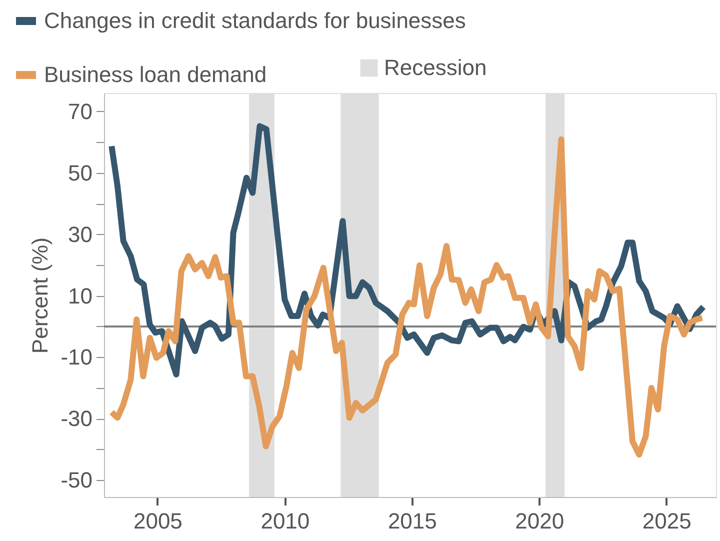  I want to click on x-tick-label: 2020, so click(539, 521).